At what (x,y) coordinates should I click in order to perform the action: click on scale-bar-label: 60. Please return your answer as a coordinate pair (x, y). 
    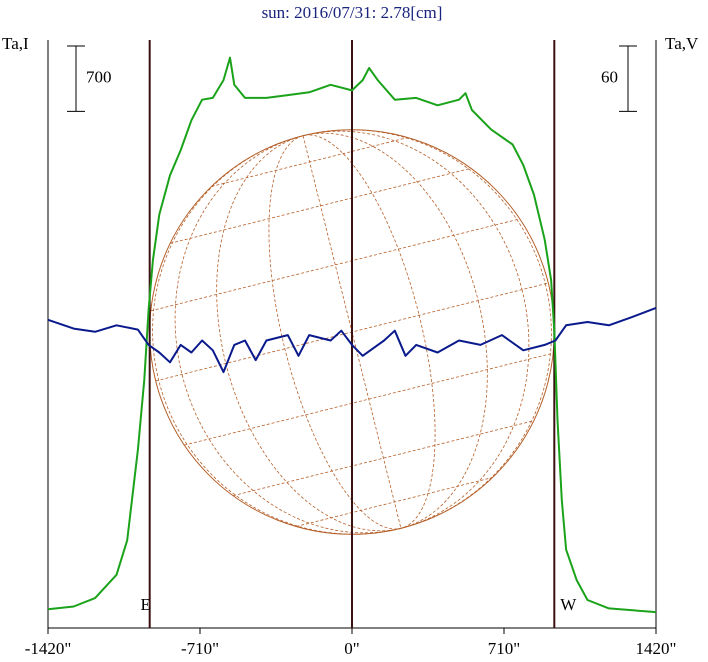
    Looking at the image, I should click on (609, 77).